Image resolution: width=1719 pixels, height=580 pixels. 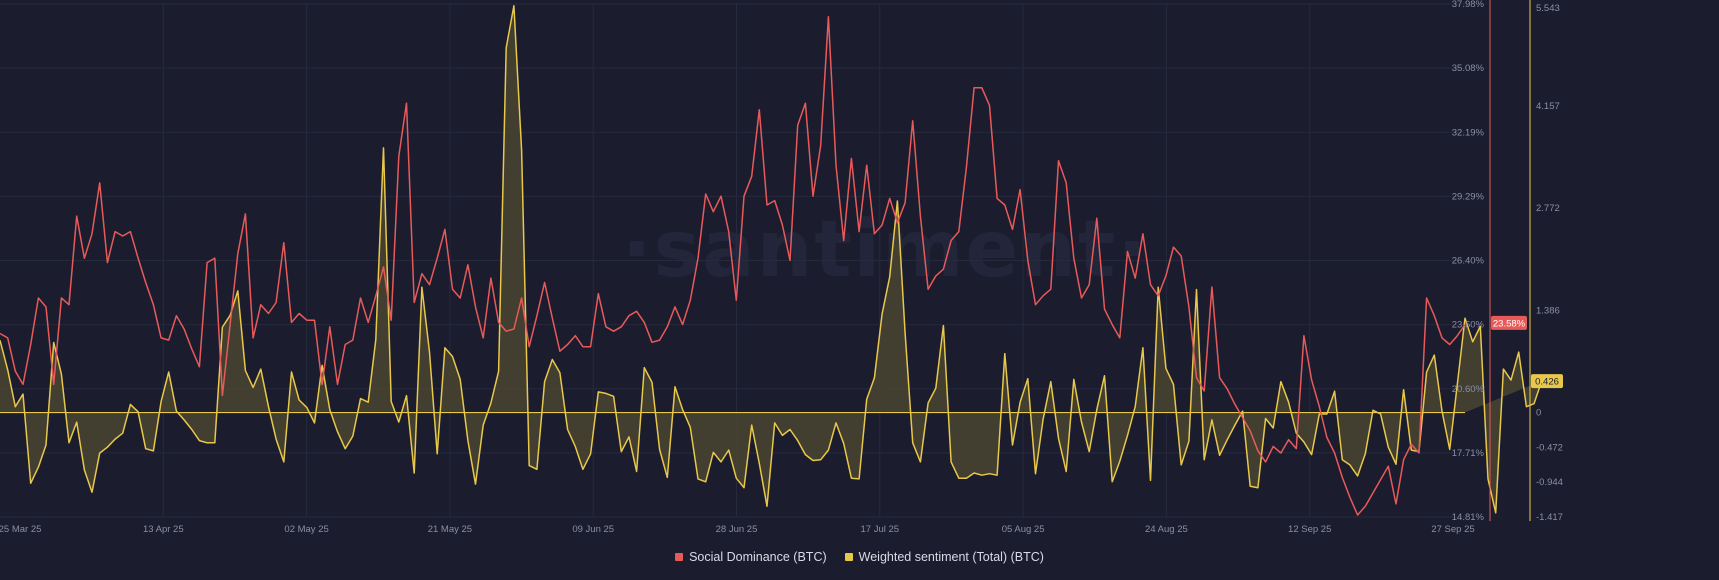 I want to click on weighted-sentiment-current-value: 0.426, so click(x=1547, y=382).